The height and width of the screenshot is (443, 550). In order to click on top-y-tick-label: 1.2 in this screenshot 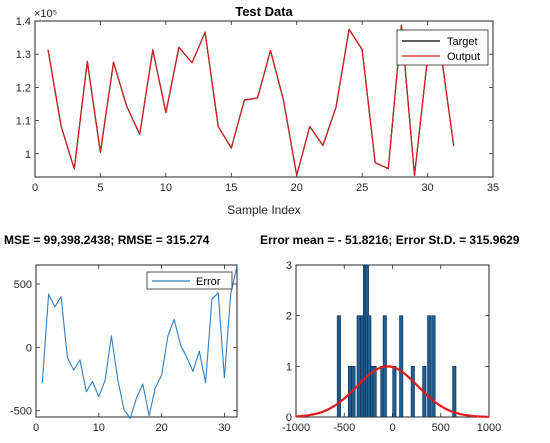, I will do `click(23, 88)`.